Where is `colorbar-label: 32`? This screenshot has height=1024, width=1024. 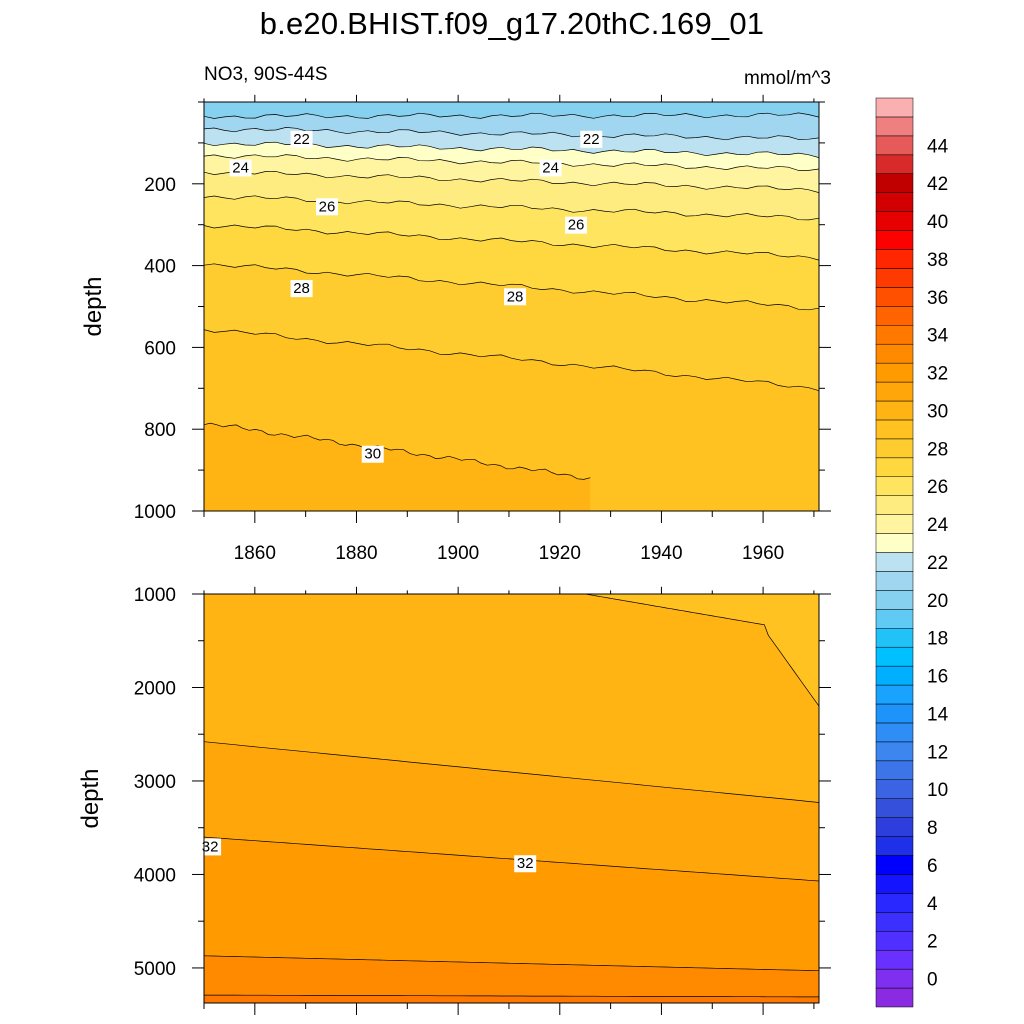 colorbar-label: 32 is located at coordinates (937, 374).